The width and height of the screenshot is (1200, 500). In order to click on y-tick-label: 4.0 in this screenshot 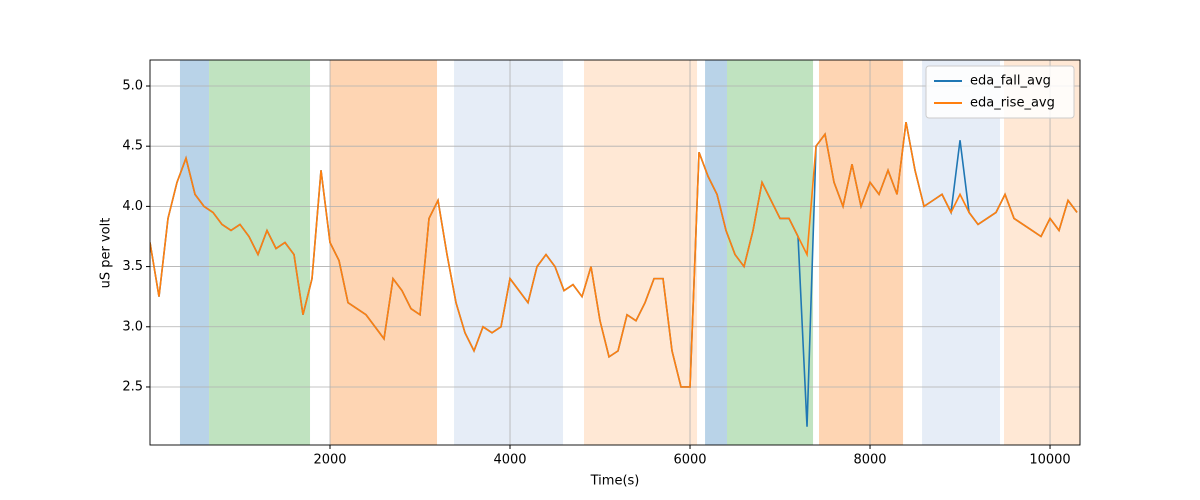, I will do `click(132, 206)`.